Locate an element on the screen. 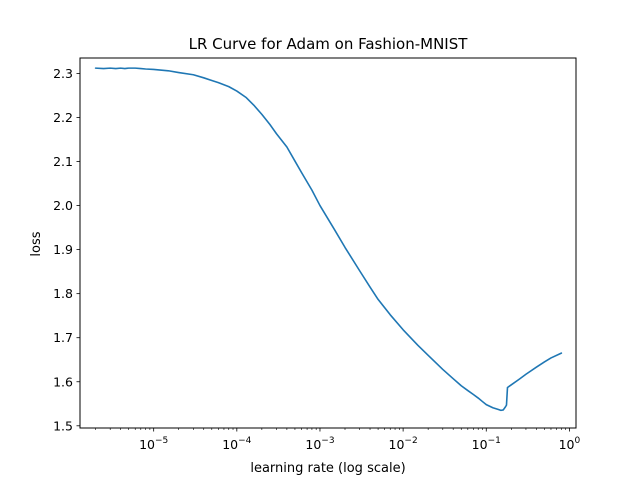  x-tick-label: 10⁻⁵ is located at coordinates (153, 444).